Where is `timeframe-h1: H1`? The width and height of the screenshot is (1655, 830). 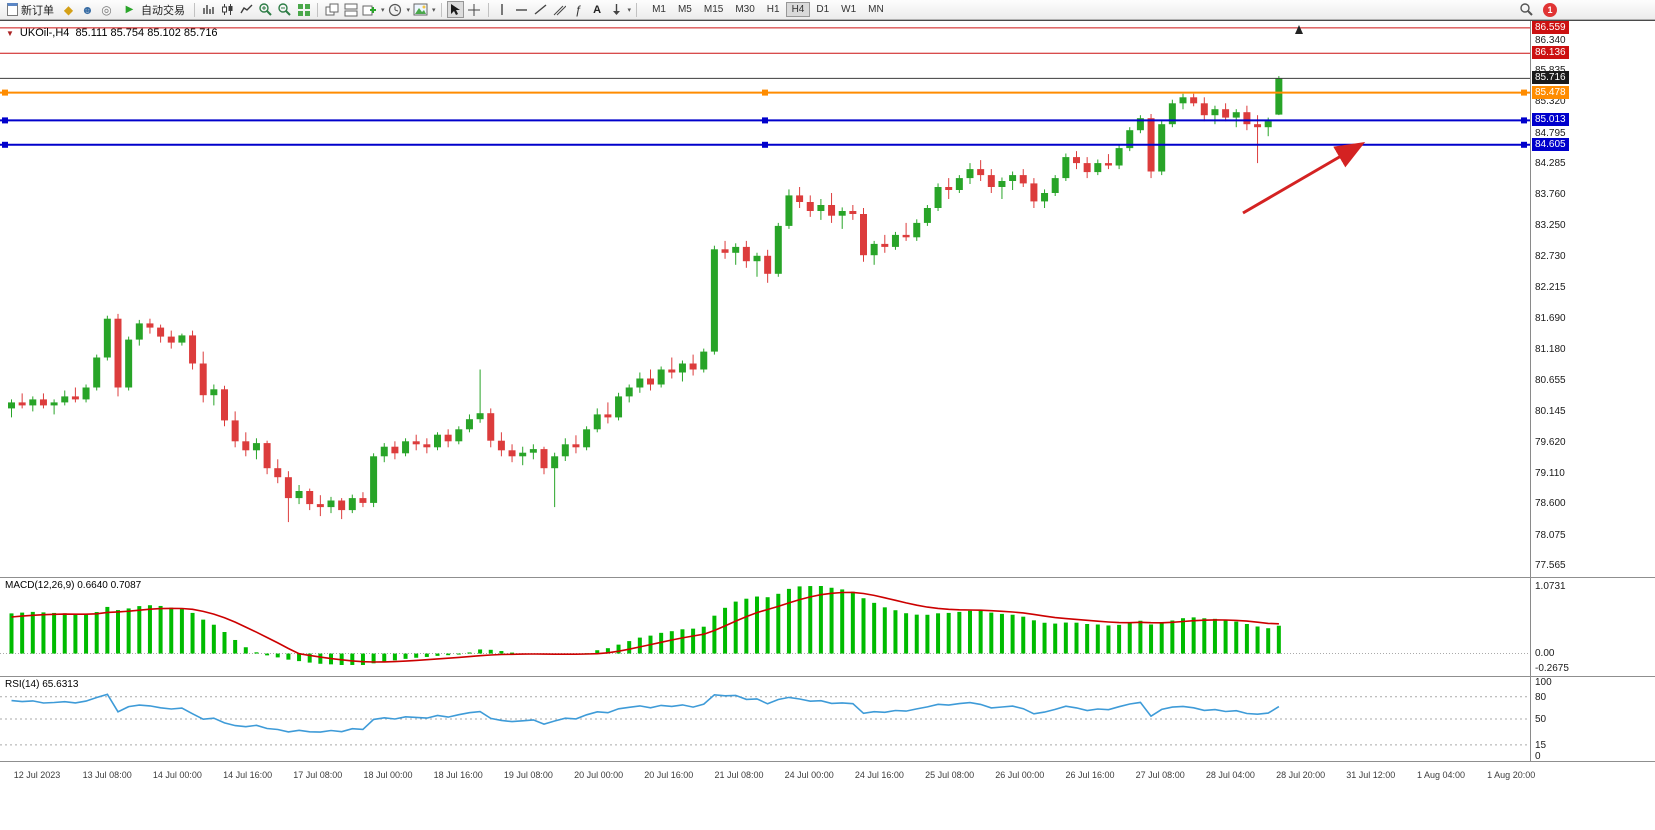
timeframe-h1: H1 is located at coordinates (773, 9).